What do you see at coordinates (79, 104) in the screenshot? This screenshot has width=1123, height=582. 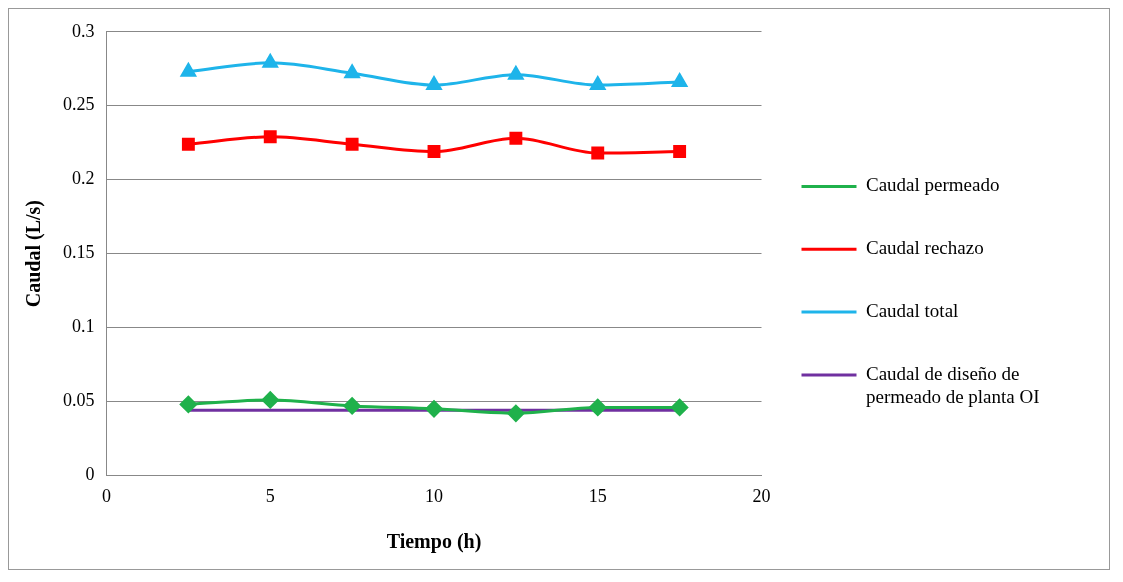 I see `y-tick-label: 0.25` at bounding box center [79, 104].